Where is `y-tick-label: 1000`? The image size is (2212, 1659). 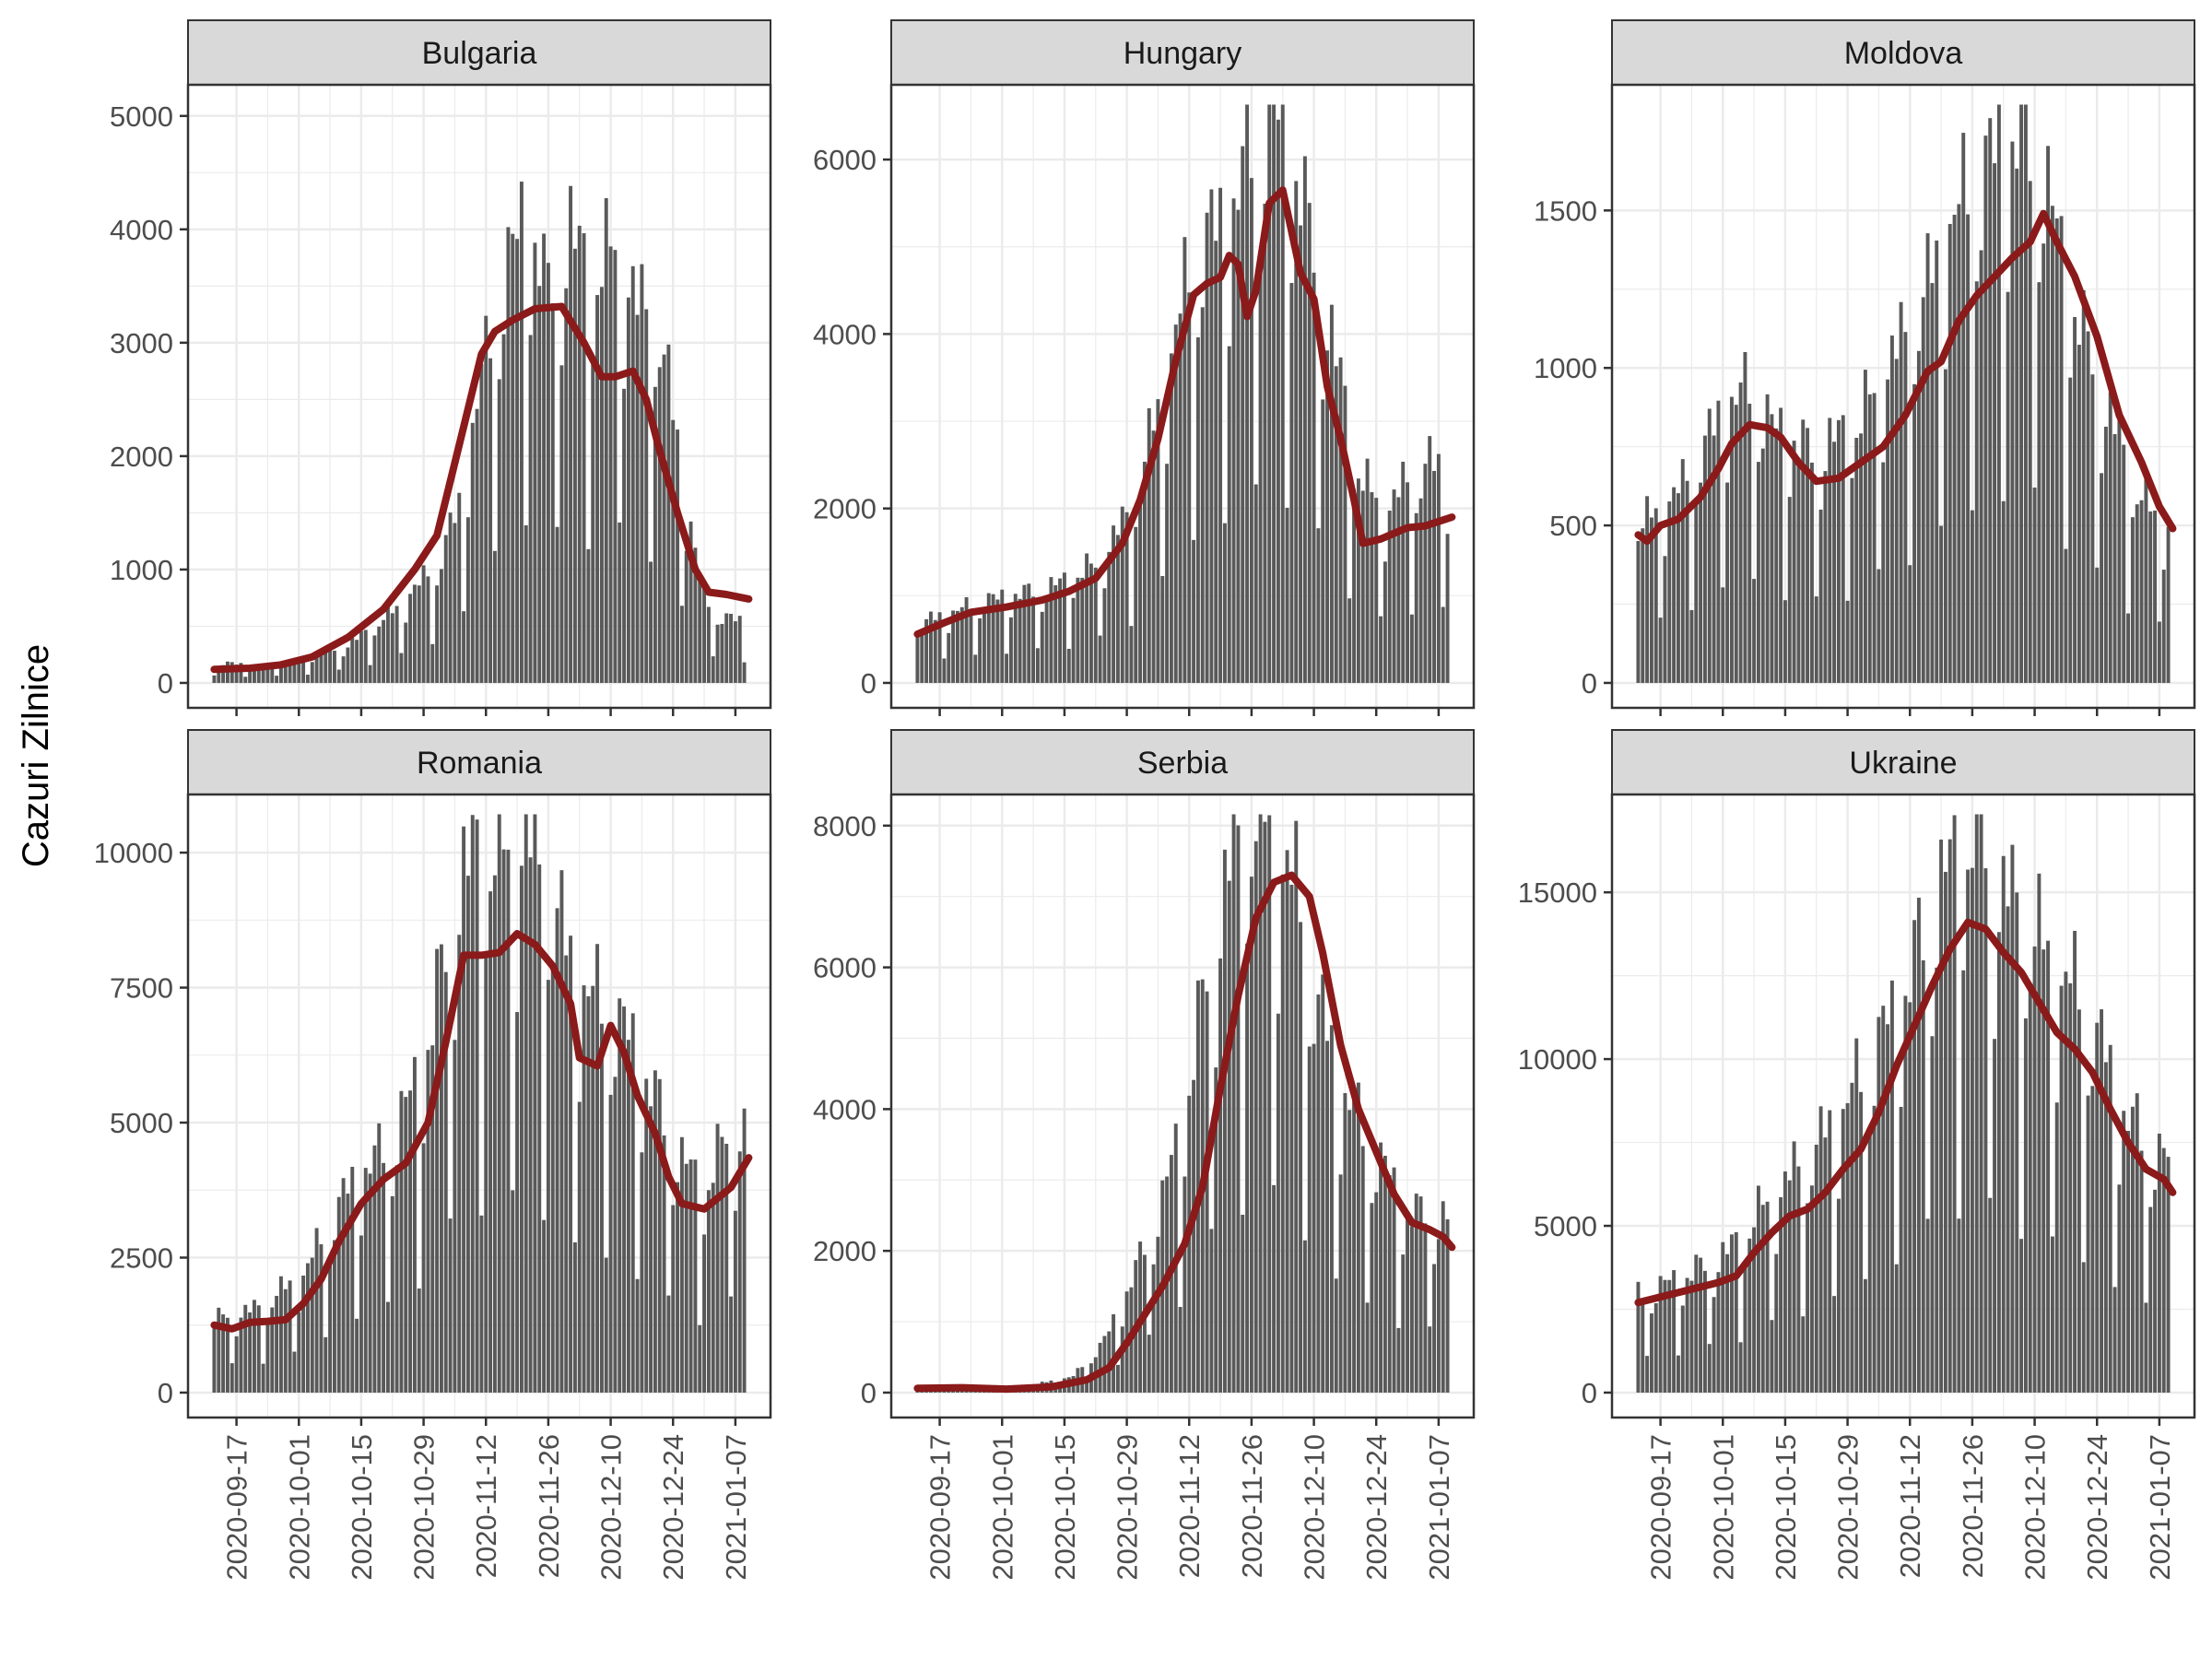
y-tick-label: 1000 is located at coordinates (141, 570).